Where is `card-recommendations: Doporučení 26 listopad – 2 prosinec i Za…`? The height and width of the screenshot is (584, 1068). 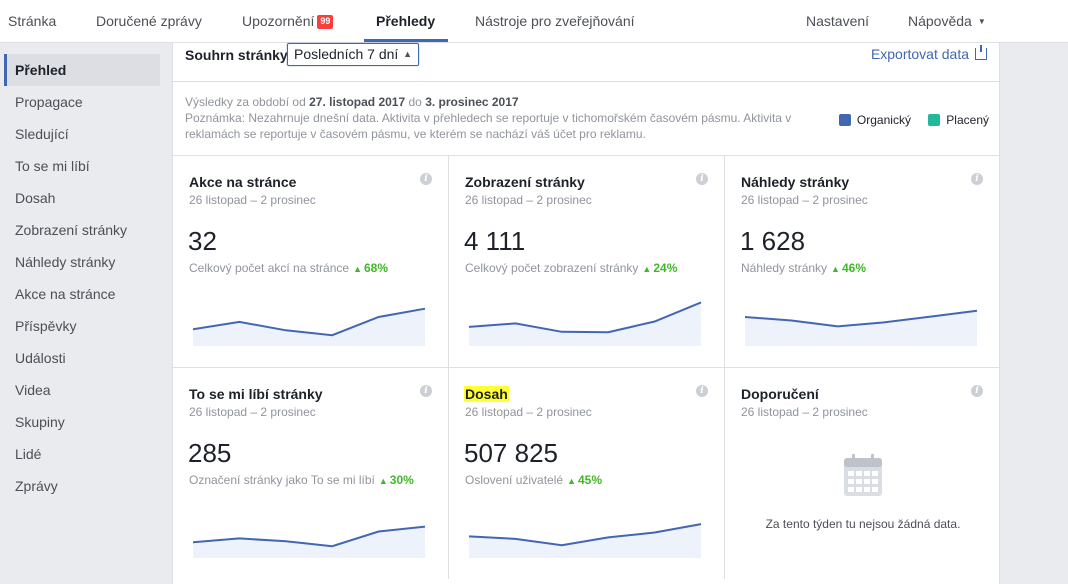 card-recommendations: Doporučení 26 listopad – 2 prosinec i Za… is located at coordinates (862, 473).